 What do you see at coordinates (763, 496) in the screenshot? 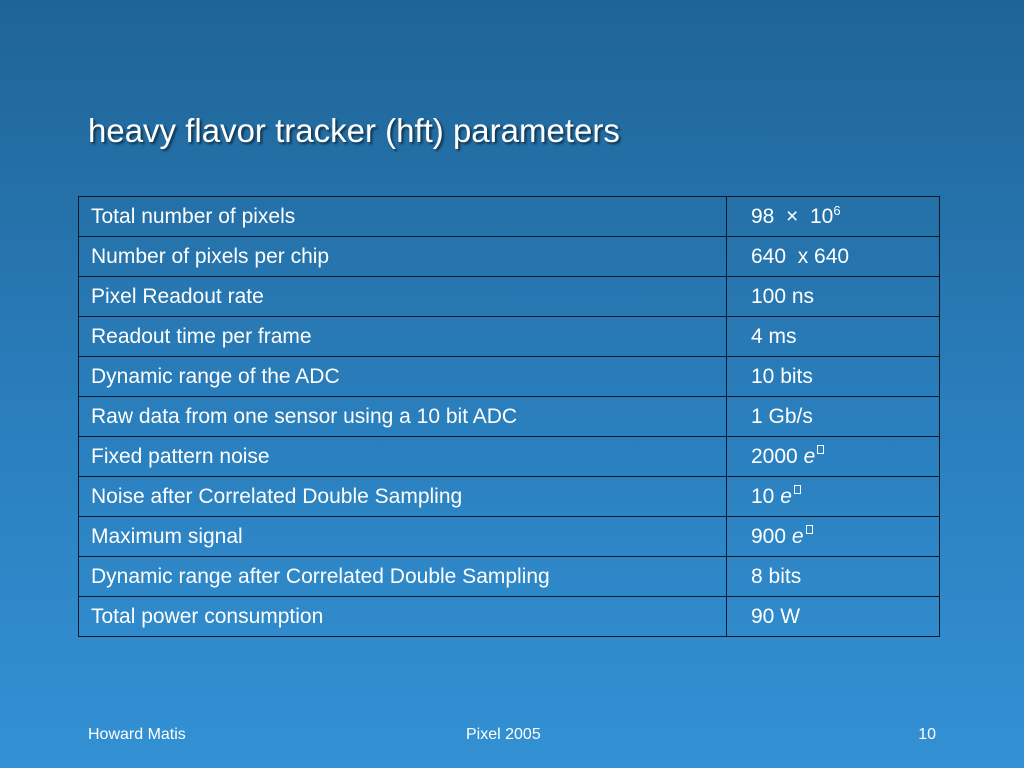
I see `value-number: 10` at bounding box center [763, 496].